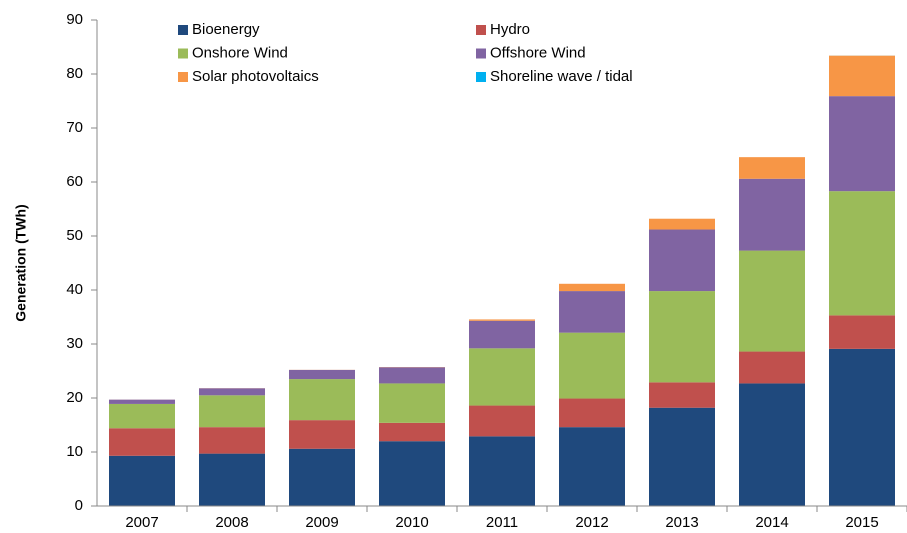 The height and width of the screenshot is (533, 907). What do you see at coordinates (681, 522) in the screenshot?
I see `x-tick-label: 2013` at bounding box center [681, 522].